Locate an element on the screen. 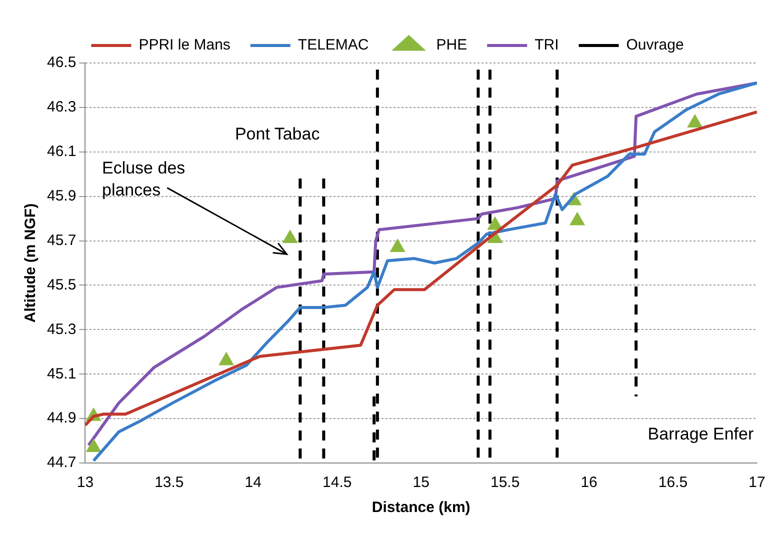 The height and width of the screenshot is (533, 779). y-tick-label: 45.3 is located at coordinates (61, 329).